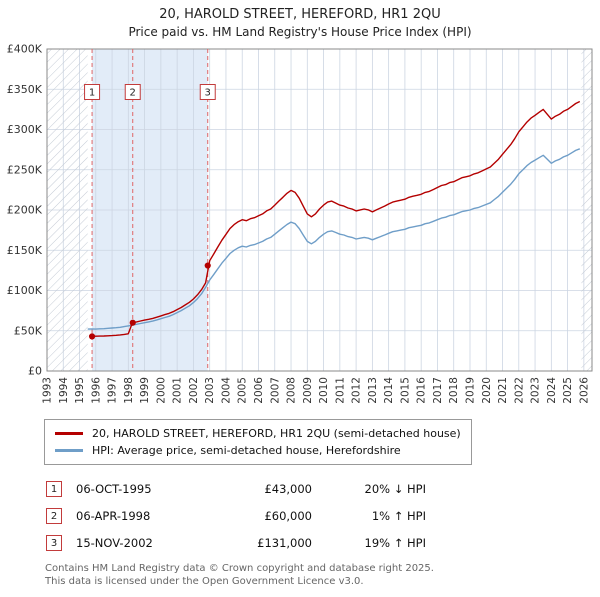  What do you see at coordinates (48, 390) in the screenshot?
I see `svg-text: 1993` at bounding box center [48, 390].